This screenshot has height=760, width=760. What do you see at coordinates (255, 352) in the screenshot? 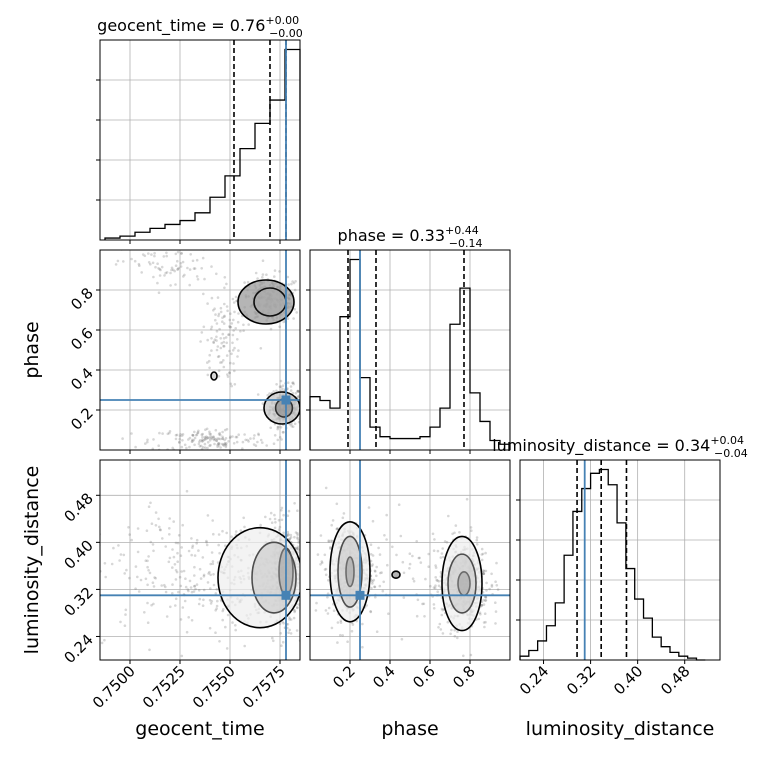
I see `phase-vs-geocent-contours` at bounding box center [255, 352].